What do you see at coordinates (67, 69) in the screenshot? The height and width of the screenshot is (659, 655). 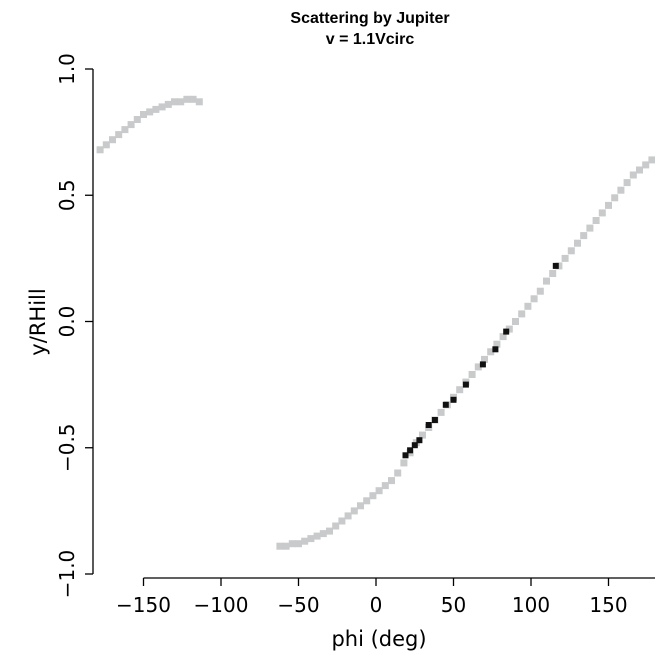 I see `y-tick-label: 1.0` at bounding box center [67, 69].